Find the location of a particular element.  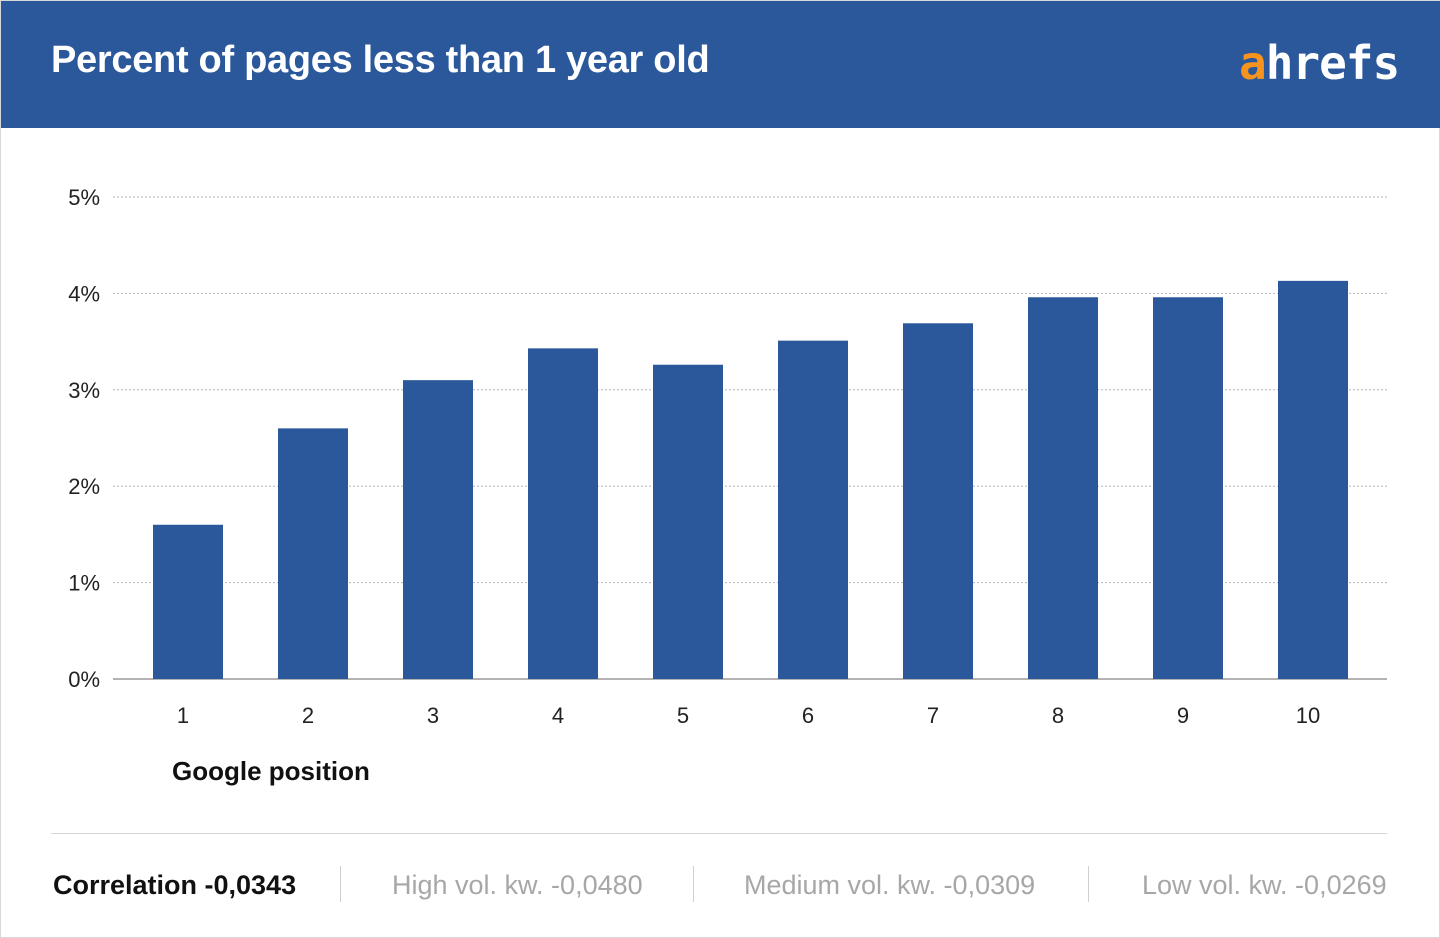

x-tick-label: 8 is located at coordinates (1058, 715).